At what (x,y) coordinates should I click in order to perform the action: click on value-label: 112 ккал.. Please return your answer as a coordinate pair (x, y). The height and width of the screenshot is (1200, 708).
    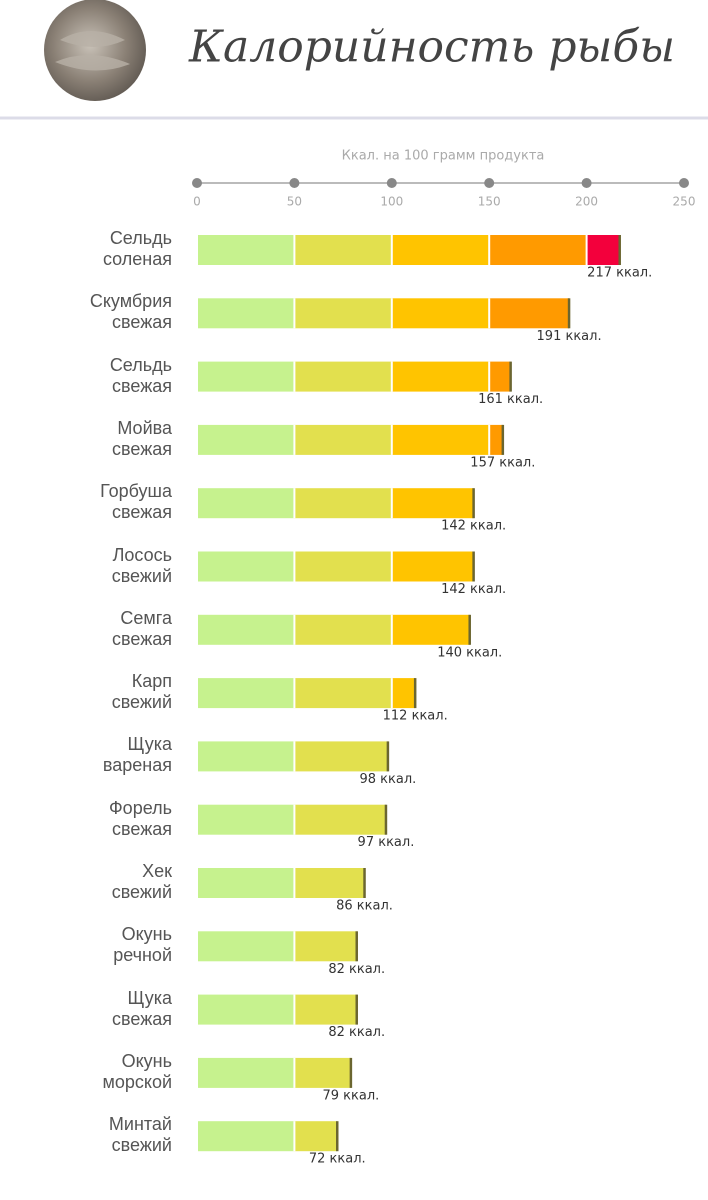
    Looking at the image, I should click on (415, 716).